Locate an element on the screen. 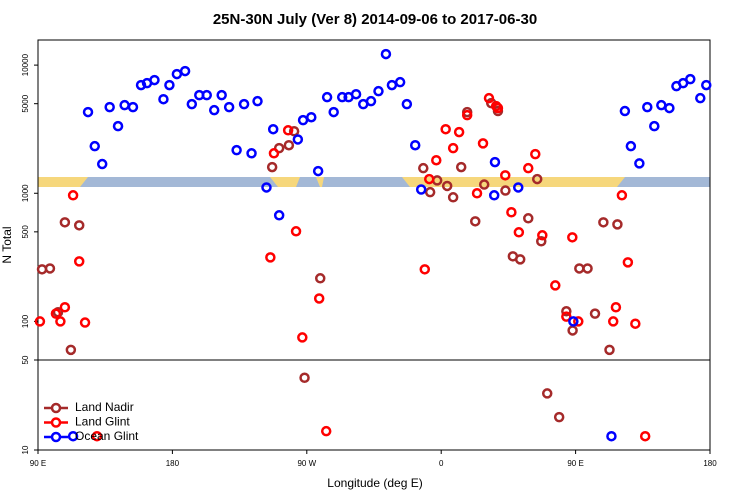 The image size is (750, 500). land-ocean-strip is located at coordinates (374, 182).